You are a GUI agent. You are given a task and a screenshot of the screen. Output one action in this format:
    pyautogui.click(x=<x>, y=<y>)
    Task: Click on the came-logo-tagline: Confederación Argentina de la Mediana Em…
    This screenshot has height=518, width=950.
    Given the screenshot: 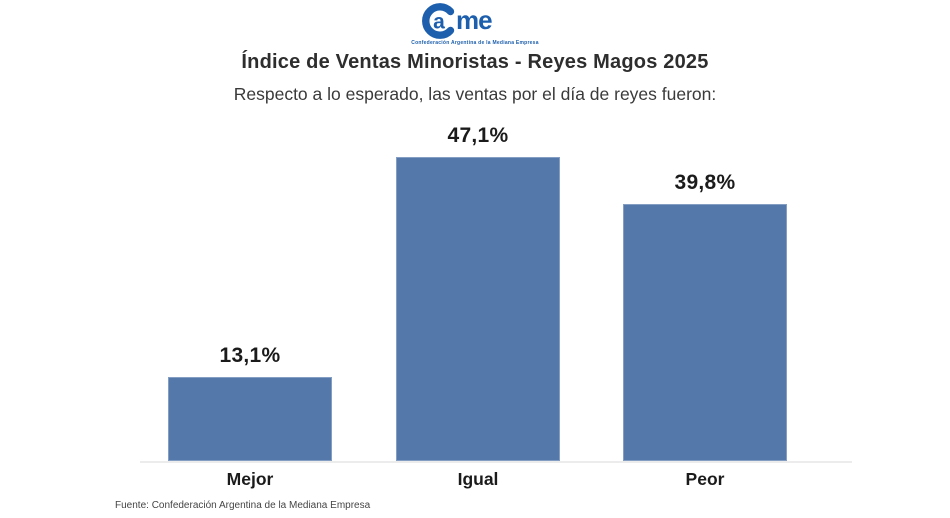 What is the action you would take?
    pyautogui.click(x=475, y=43)
    